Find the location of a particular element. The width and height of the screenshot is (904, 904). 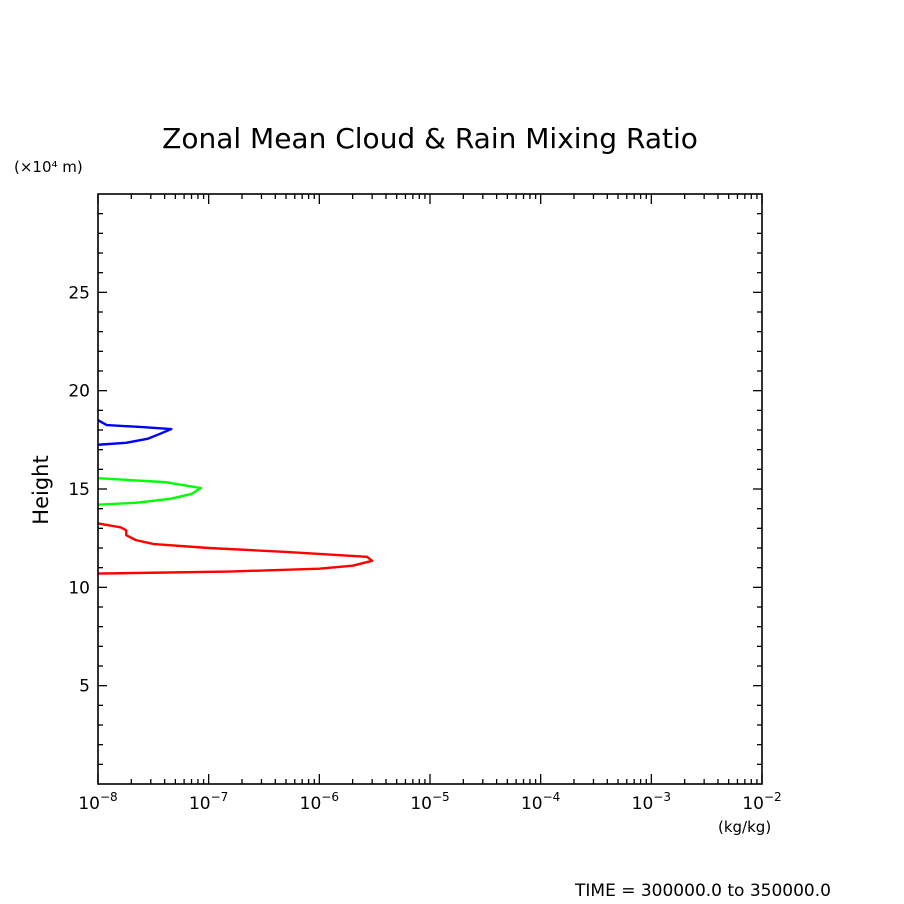

footer-time-range: TIME = 300000.0 to 350000.0 is located at coordinates (702, 891).